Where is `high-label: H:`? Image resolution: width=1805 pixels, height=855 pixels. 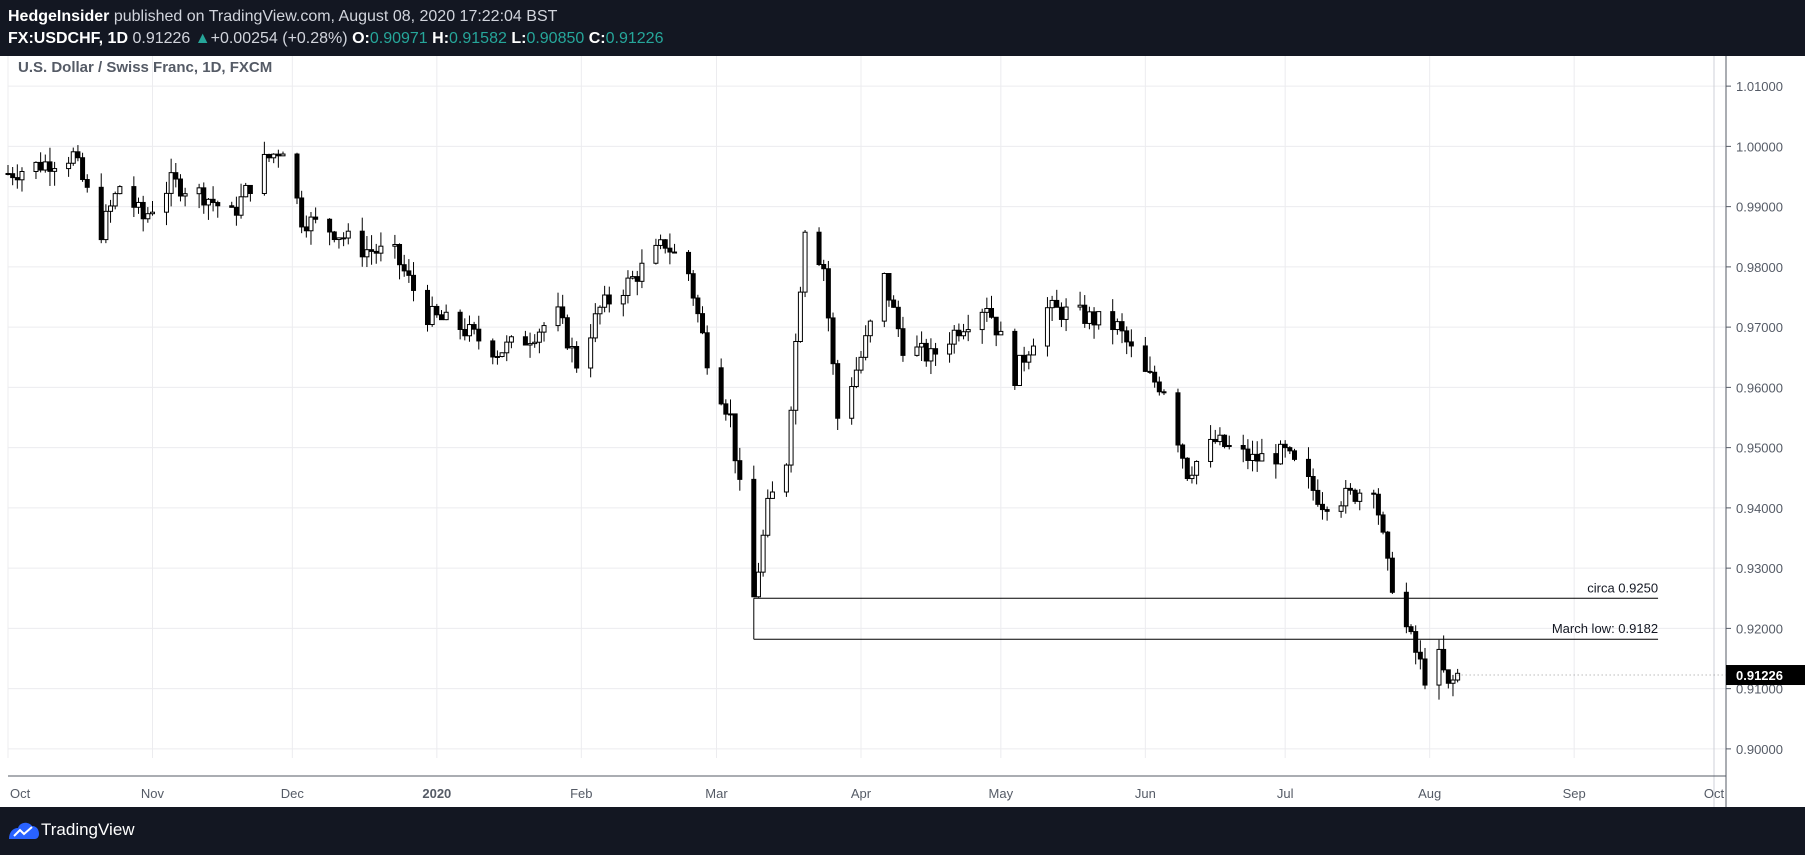 high-label: H: is located at coordinates (441, 38).